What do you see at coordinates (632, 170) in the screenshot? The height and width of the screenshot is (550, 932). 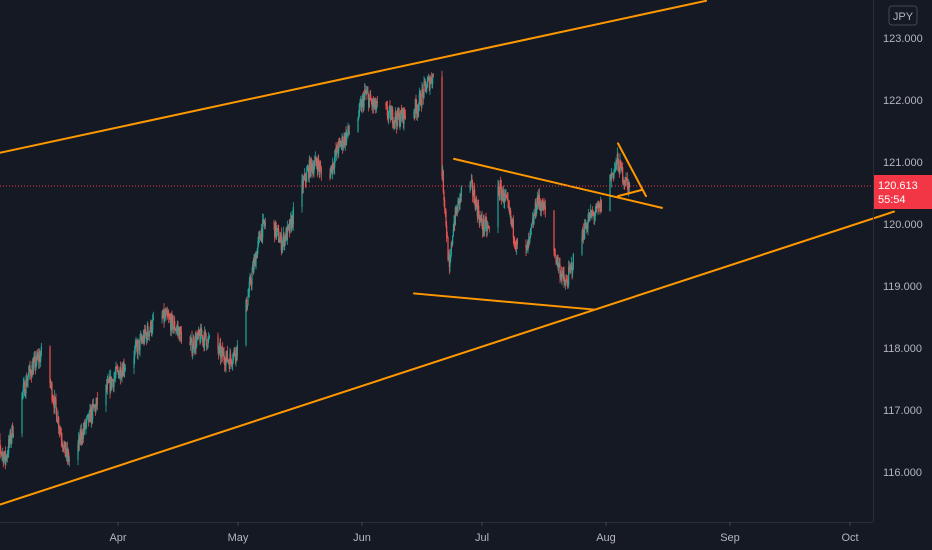 I see `trendline-flag-upper` at bounding box center [632, 170].